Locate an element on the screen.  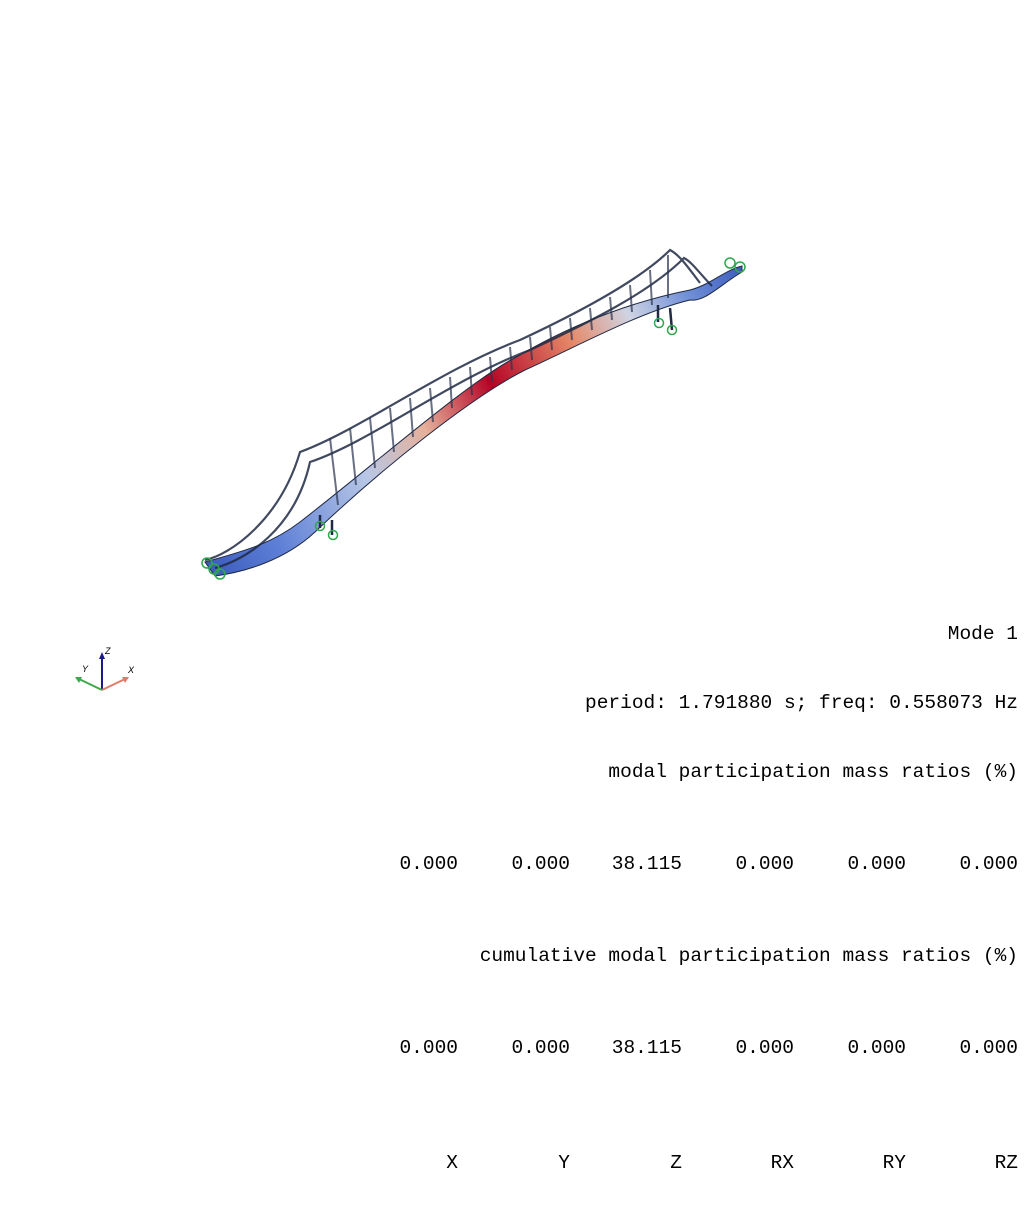
dof-label: Y is located at coordinates (564, 1163).